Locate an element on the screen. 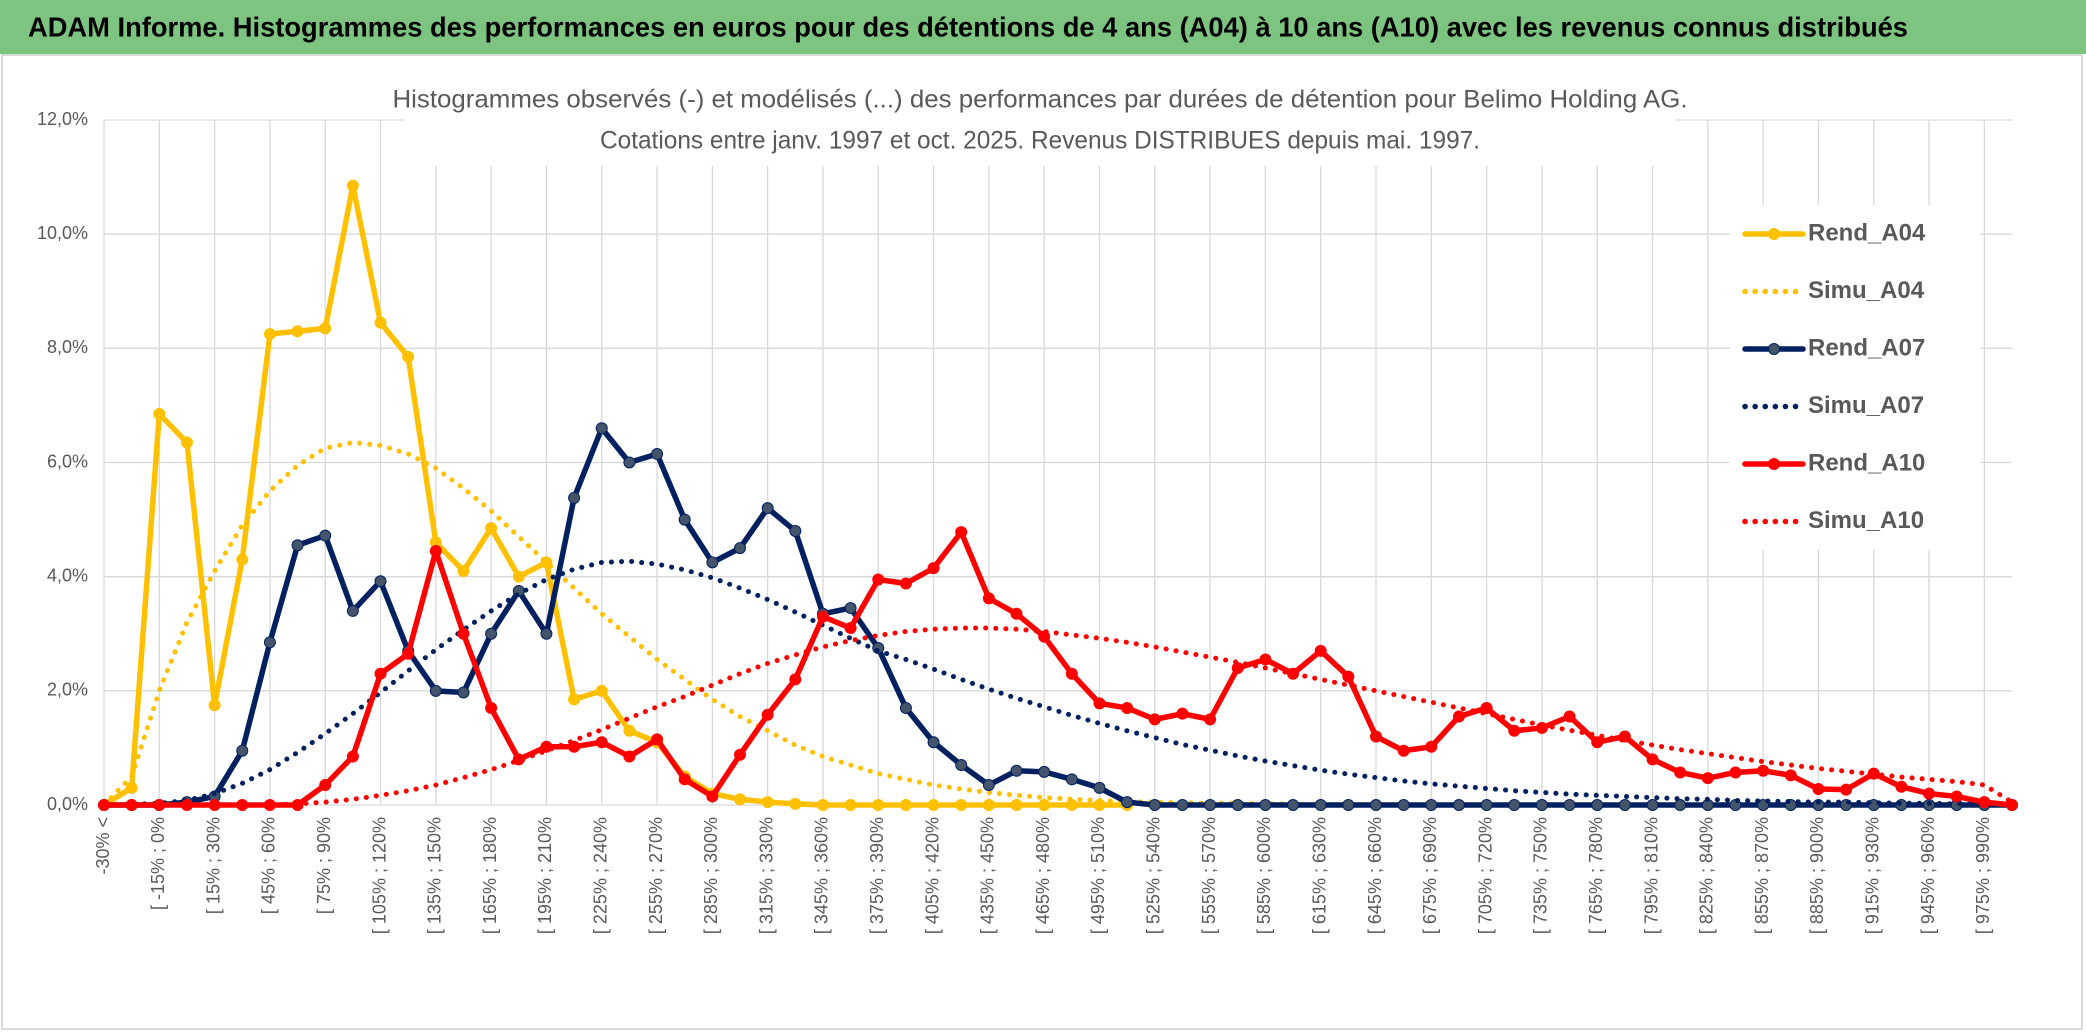 This screenshot has height=1033, width=2086. x-tick-label: [ 765% ; 780% is located at coordinates (1596, 875).